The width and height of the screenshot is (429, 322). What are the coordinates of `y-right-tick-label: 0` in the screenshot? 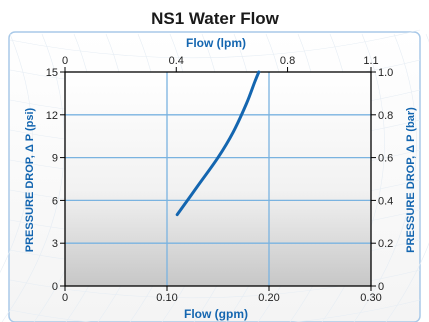 It's located at (381, 287).